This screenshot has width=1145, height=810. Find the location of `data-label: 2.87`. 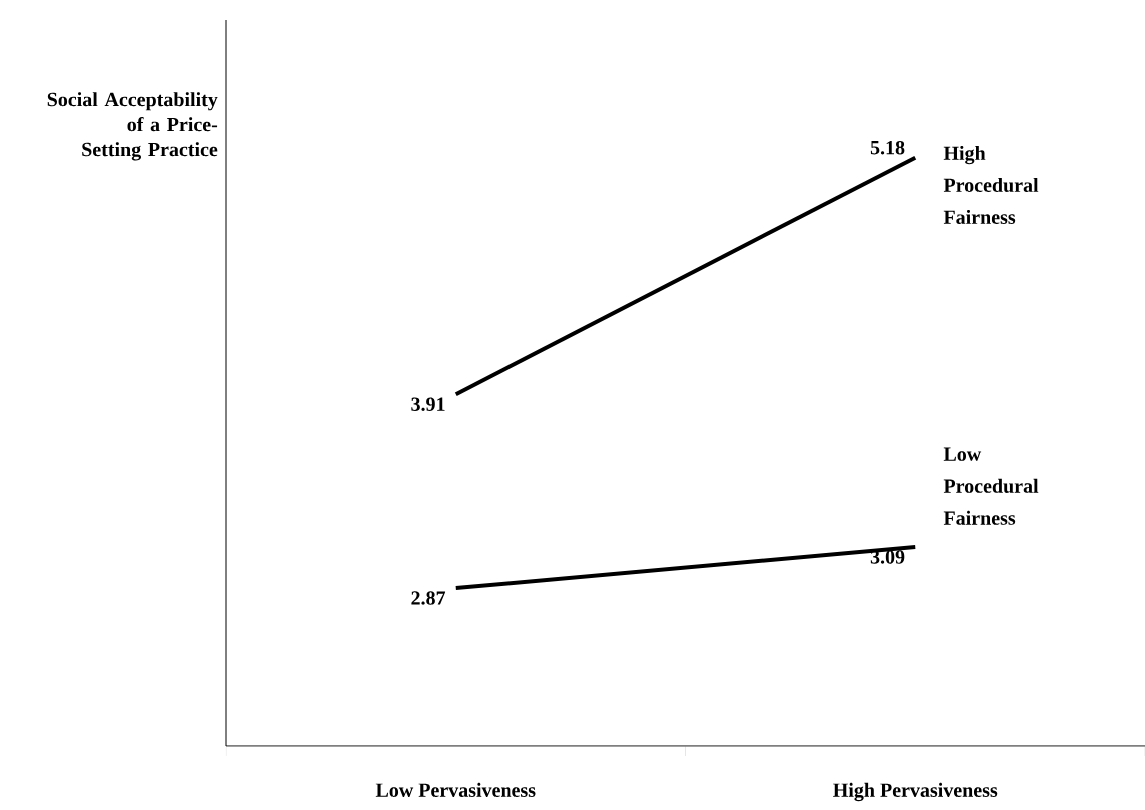

data-label: 2.87 is located at coordinates (428, 598).